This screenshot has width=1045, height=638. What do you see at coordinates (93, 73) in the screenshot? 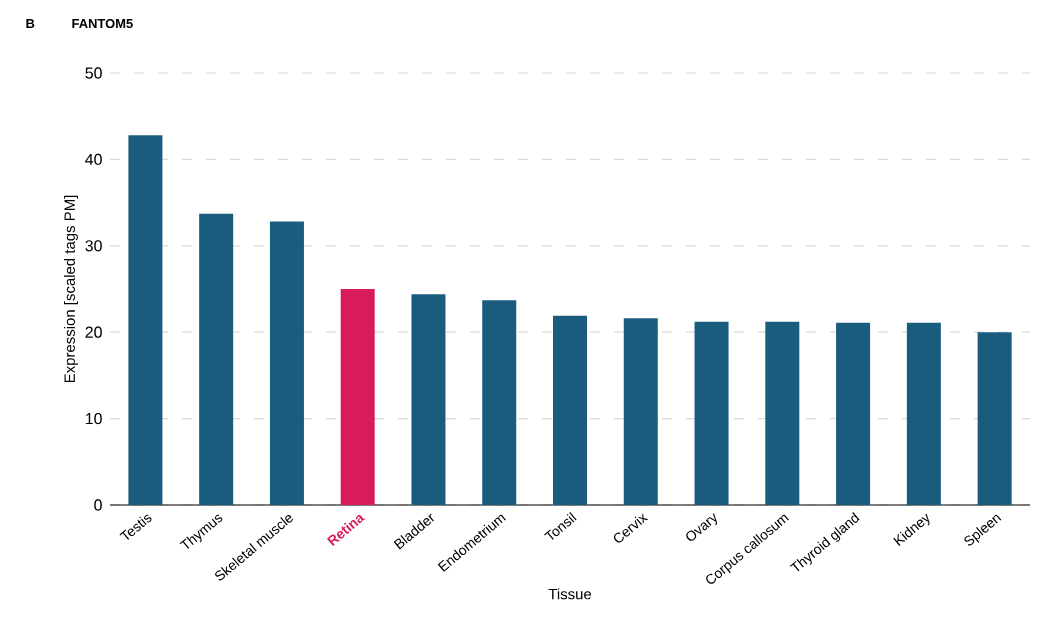
I see `y-tick-label: 50` at bounding box center [93, 73].